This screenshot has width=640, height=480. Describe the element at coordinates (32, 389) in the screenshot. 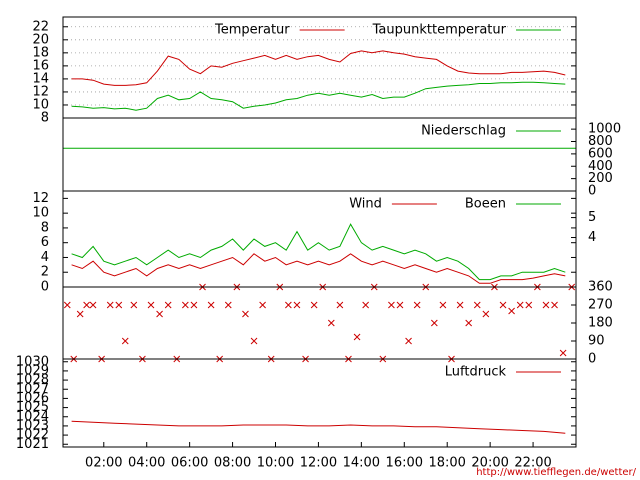

I see `y-tick-label: 1027` at that location.